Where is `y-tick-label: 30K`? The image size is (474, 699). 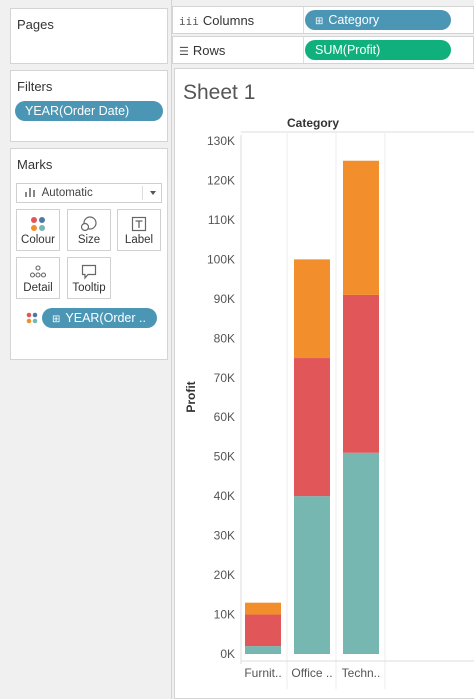
y-tick-label: 30K is located at coordinates (224, 536).